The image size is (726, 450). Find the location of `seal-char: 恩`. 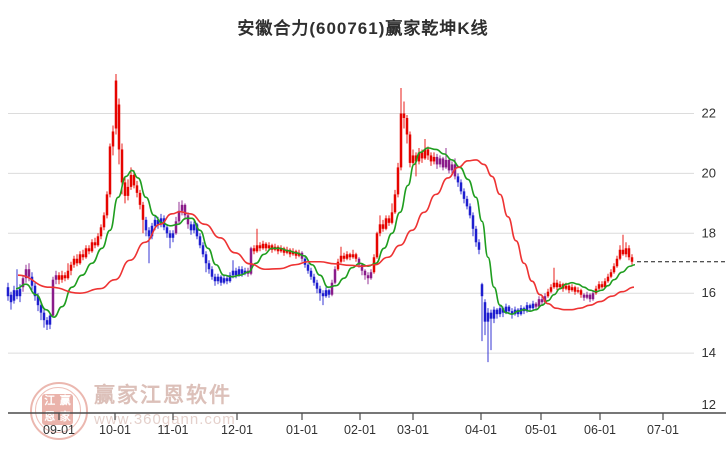

seal-char: 恩 is located at coordinates (50, 416).